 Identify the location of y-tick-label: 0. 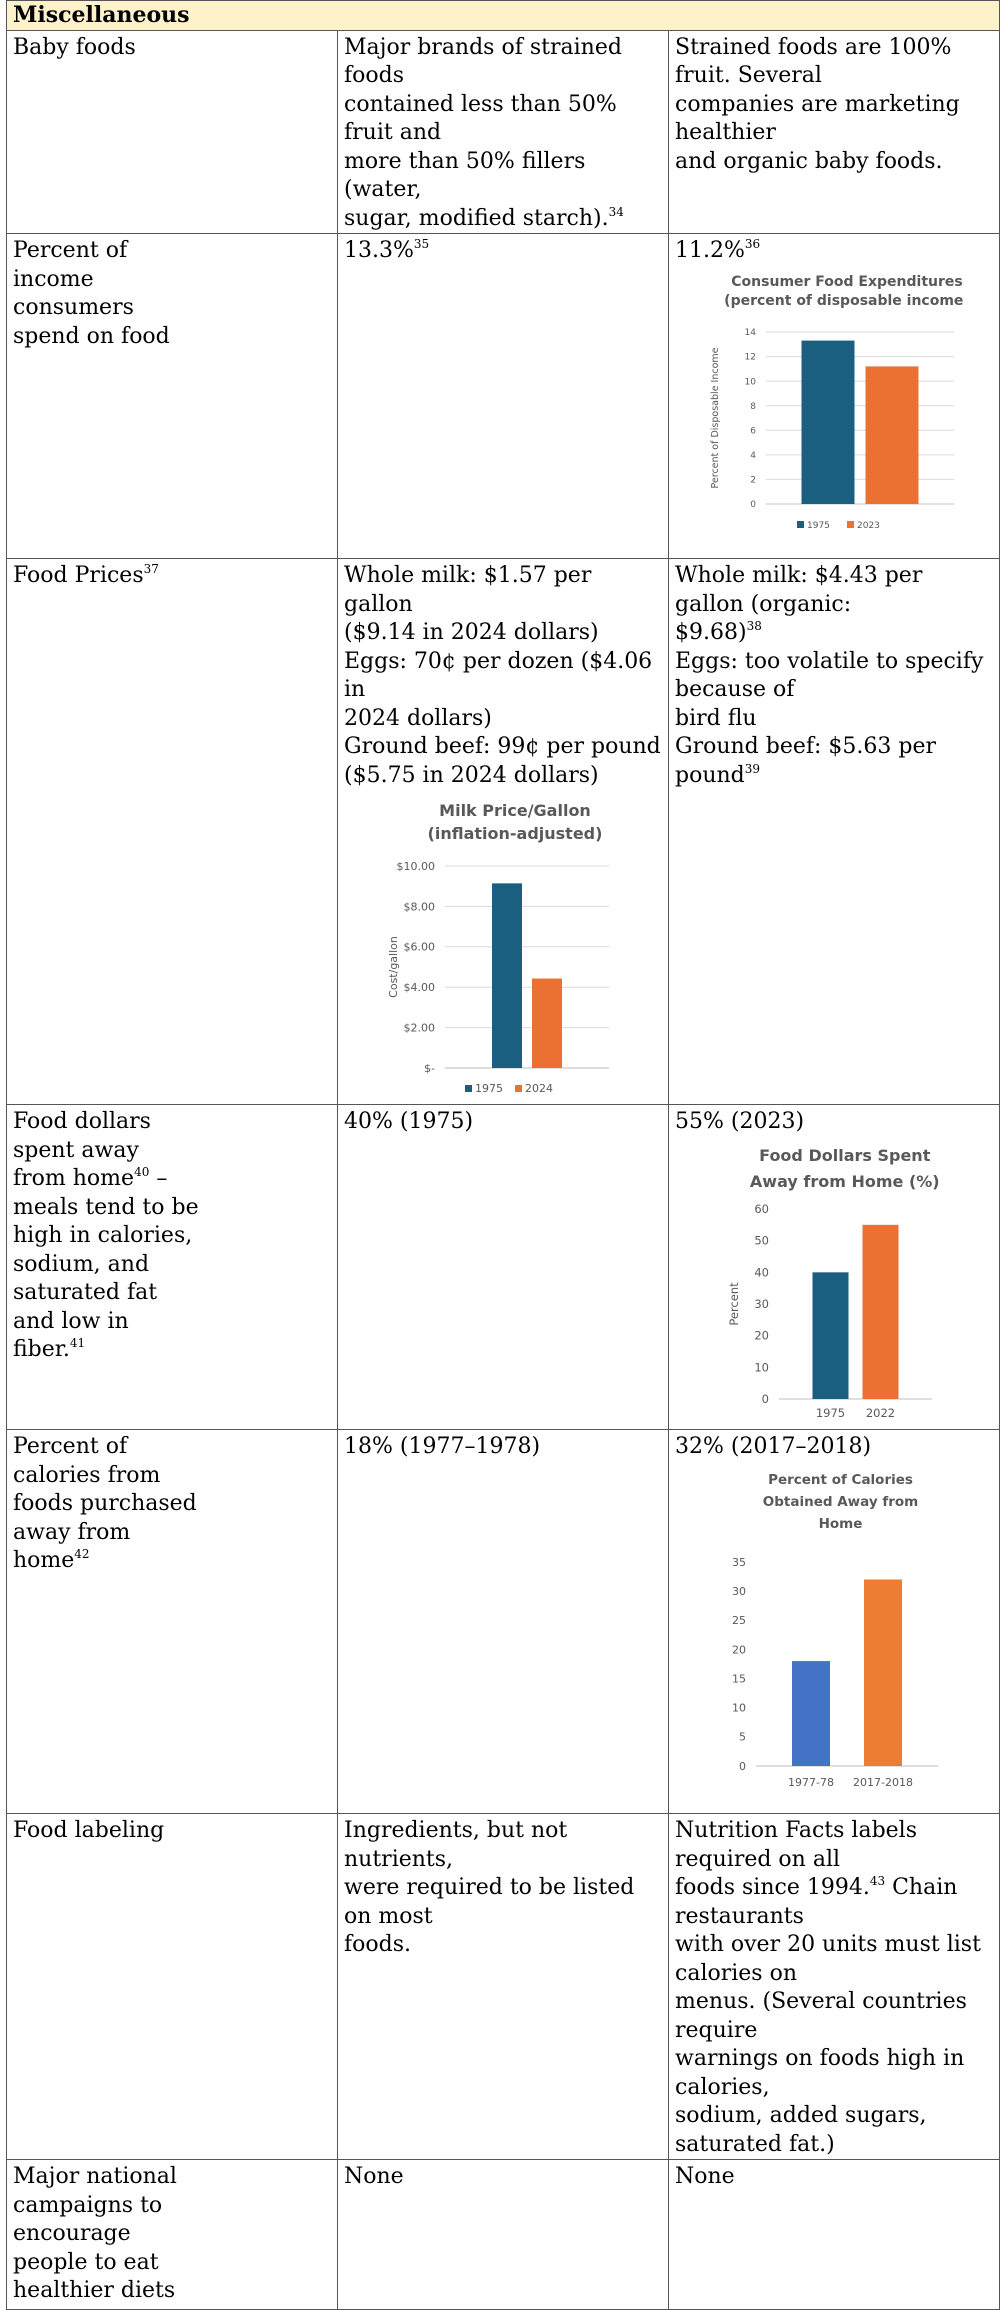
(765, 1399).